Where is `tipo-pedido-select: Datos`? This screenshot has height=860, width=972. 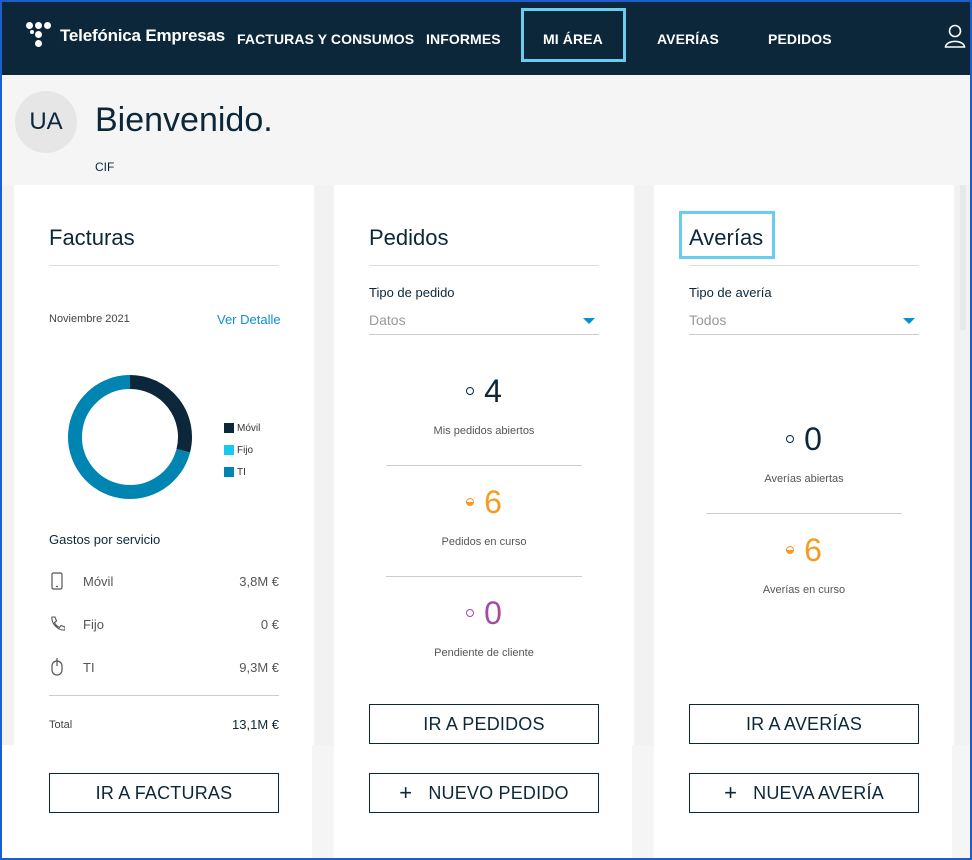
tipo-pedido-select: Datos is located at coordinates (484, 321).